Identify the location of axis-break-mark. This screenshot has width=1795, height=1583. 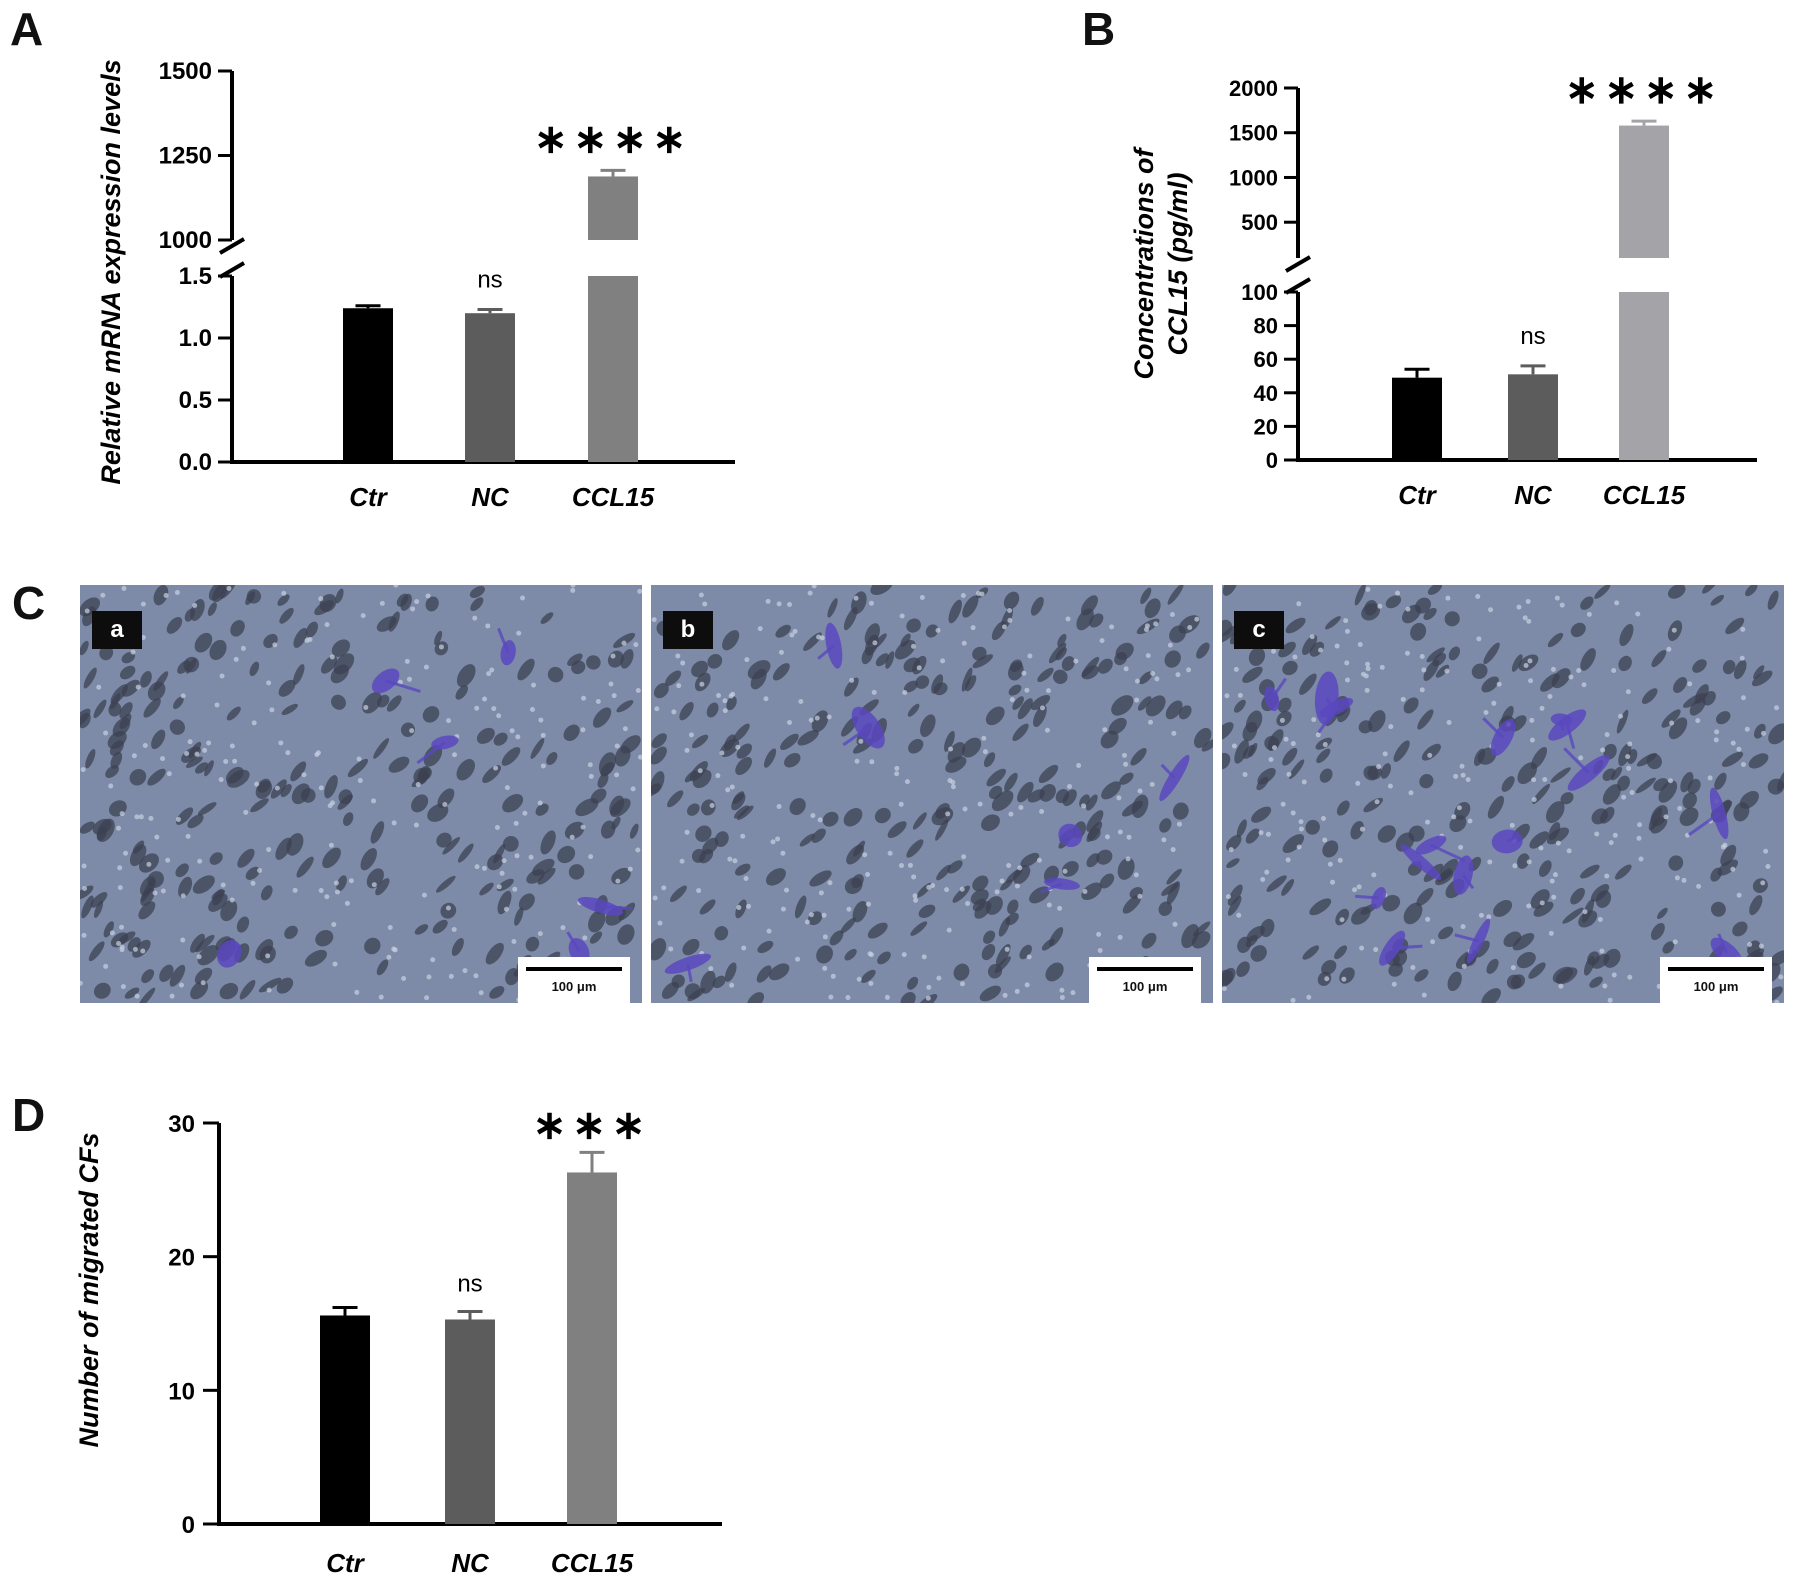
(1298, 264).